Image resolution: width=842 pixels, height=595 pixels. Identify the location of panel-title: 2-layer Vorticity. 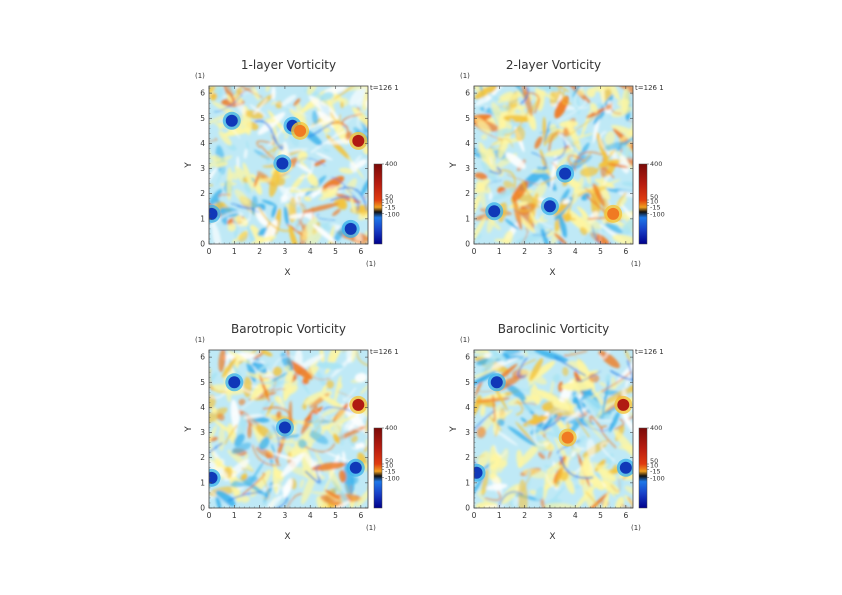
(553, 65).